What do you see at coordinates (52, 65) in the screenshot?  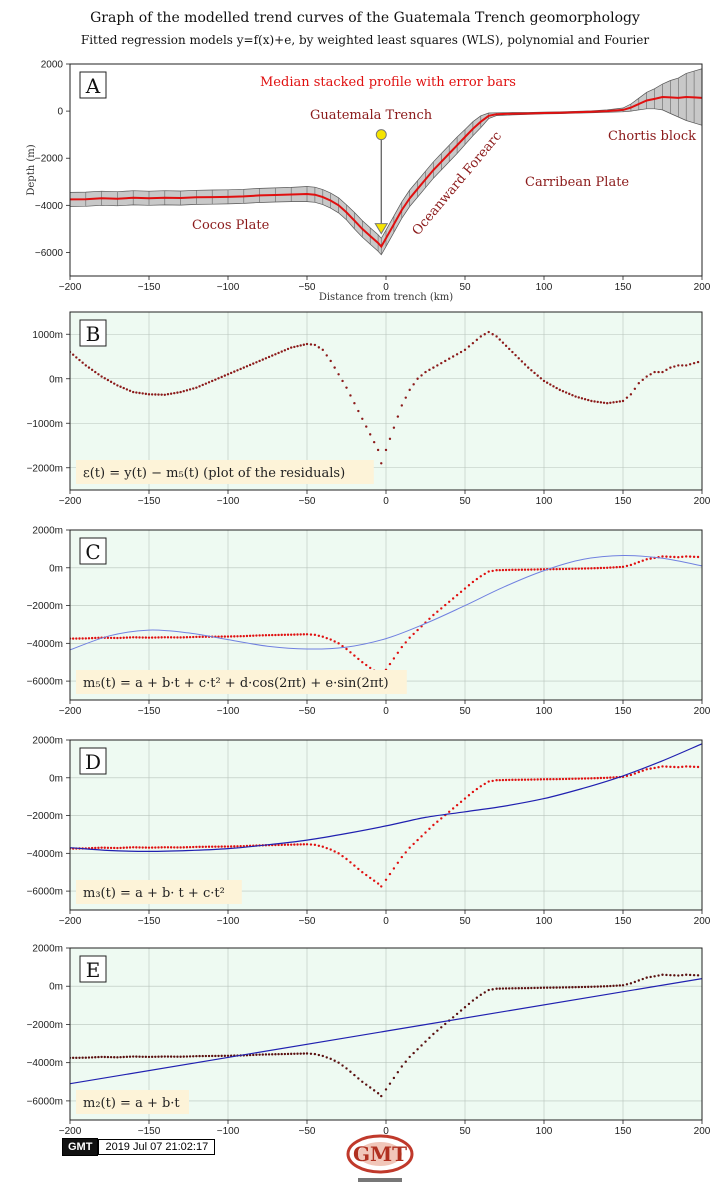 I see `y-tick-label: 2000` at bounding box center [52, 65].